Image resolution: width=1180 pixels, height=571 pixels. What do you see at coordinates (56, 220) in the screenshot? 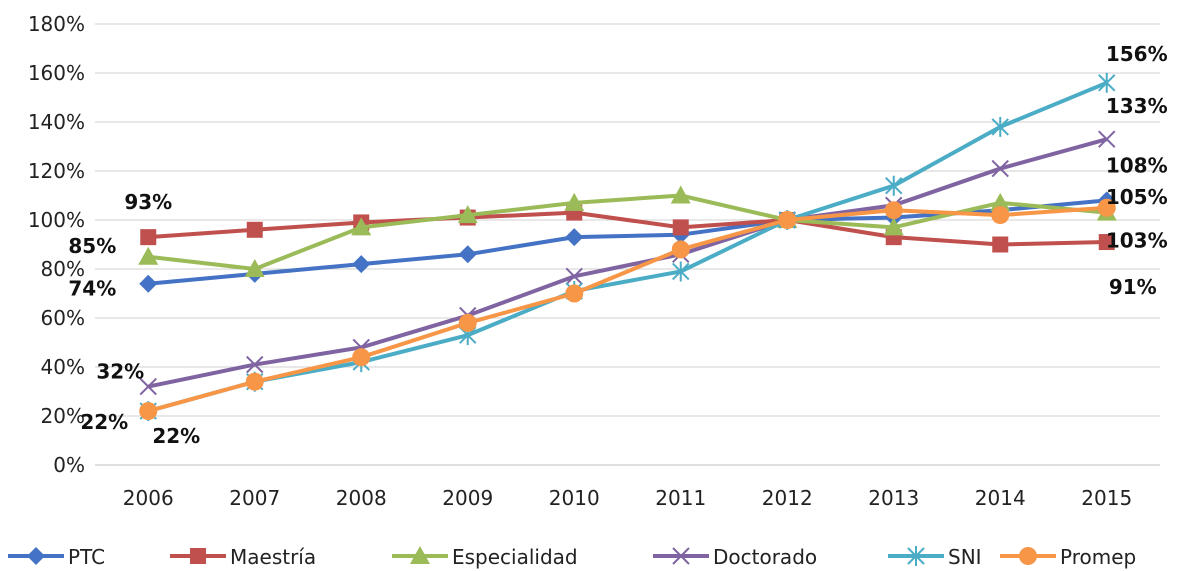
I see `y-tick-label: 100%` at bounding box center [56, 220].